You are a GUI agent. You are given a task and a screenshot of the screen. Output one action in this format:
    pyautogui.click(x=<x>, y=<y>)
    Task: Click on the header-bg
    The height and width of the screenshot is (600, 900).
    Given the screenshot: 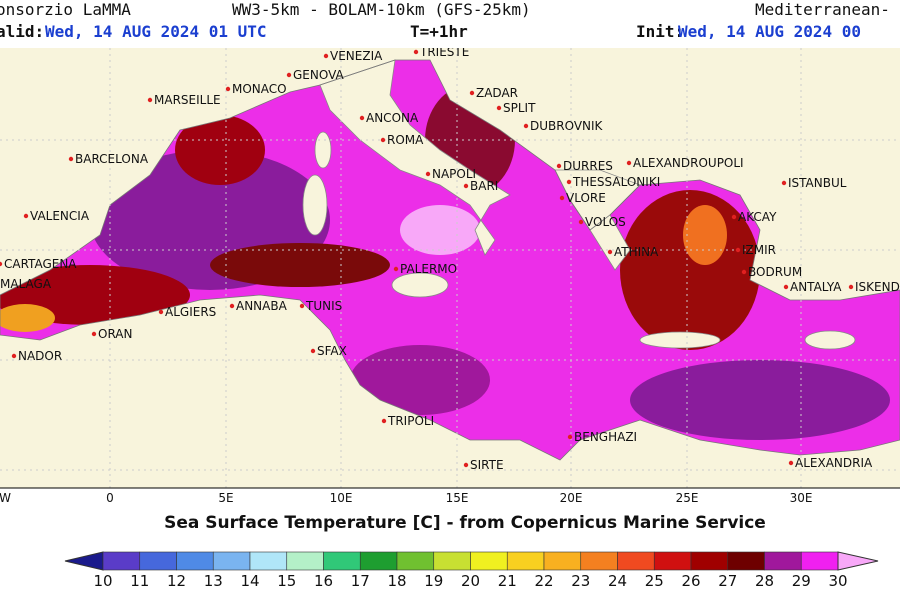 What is the action you would take?
    pyautogui.click(x=450, y=24)
    